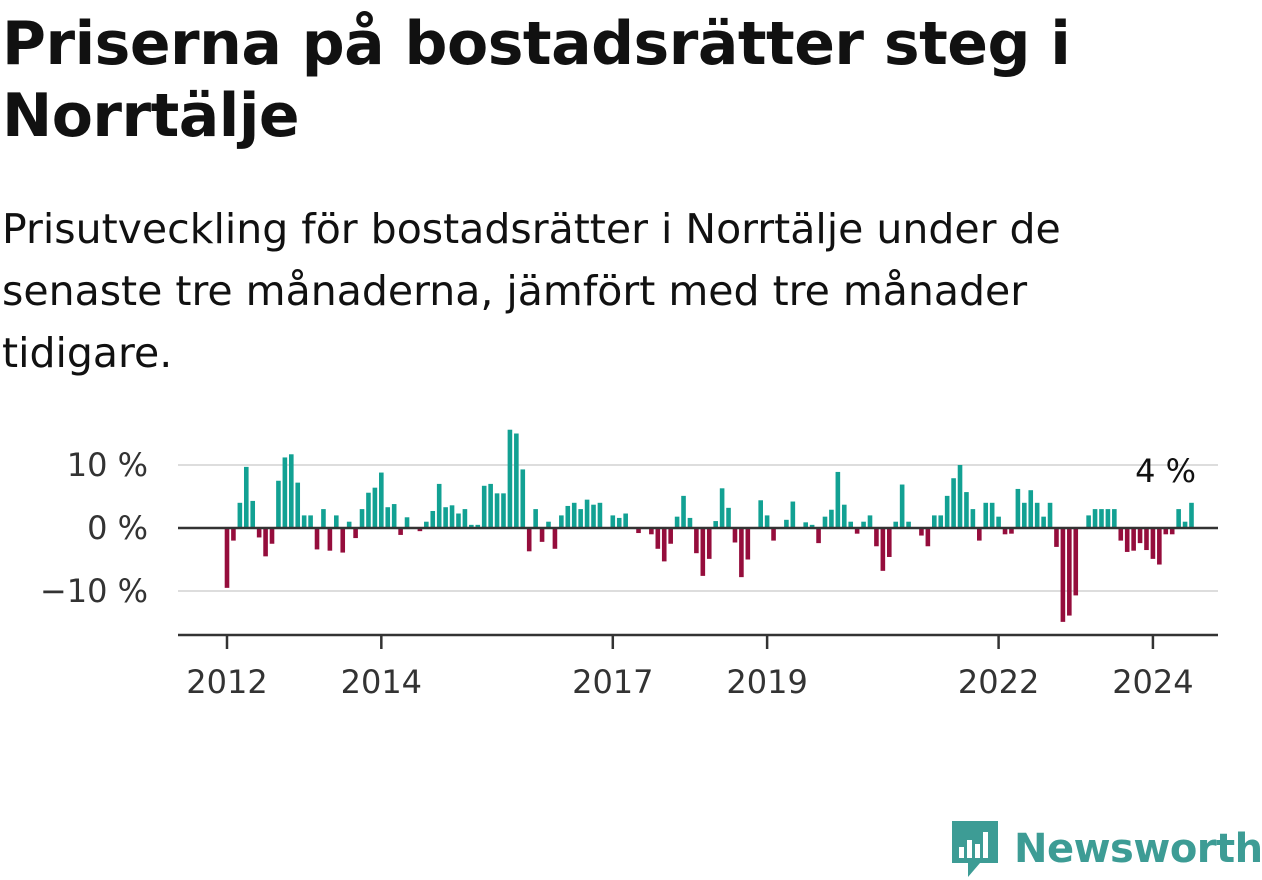 This screenshot has height=880, width=1262. I want to click on brand-name: Newsworthy, so click(1138, 849).